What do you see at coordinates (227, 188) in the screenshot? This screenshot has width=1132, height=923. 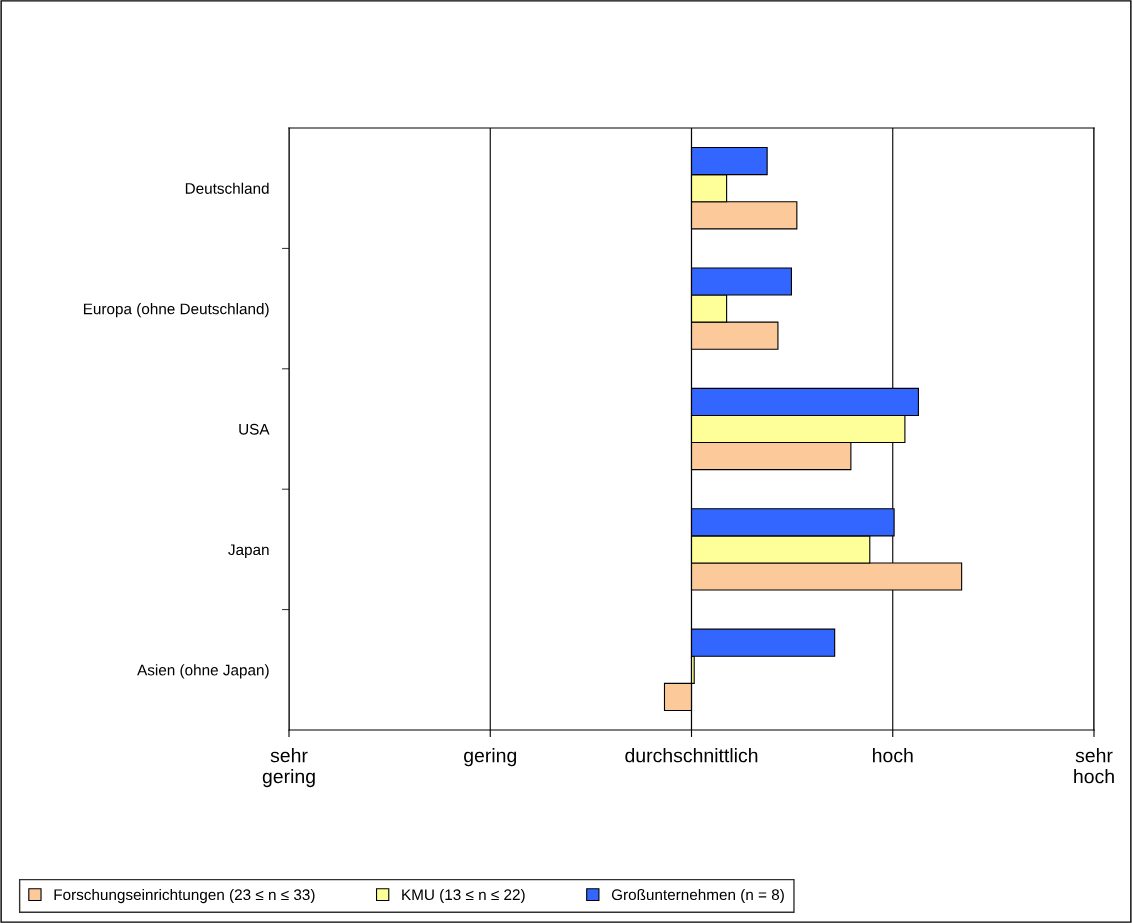 I see `y-tick-label: Deutschland` at bounding box center [227, 188].